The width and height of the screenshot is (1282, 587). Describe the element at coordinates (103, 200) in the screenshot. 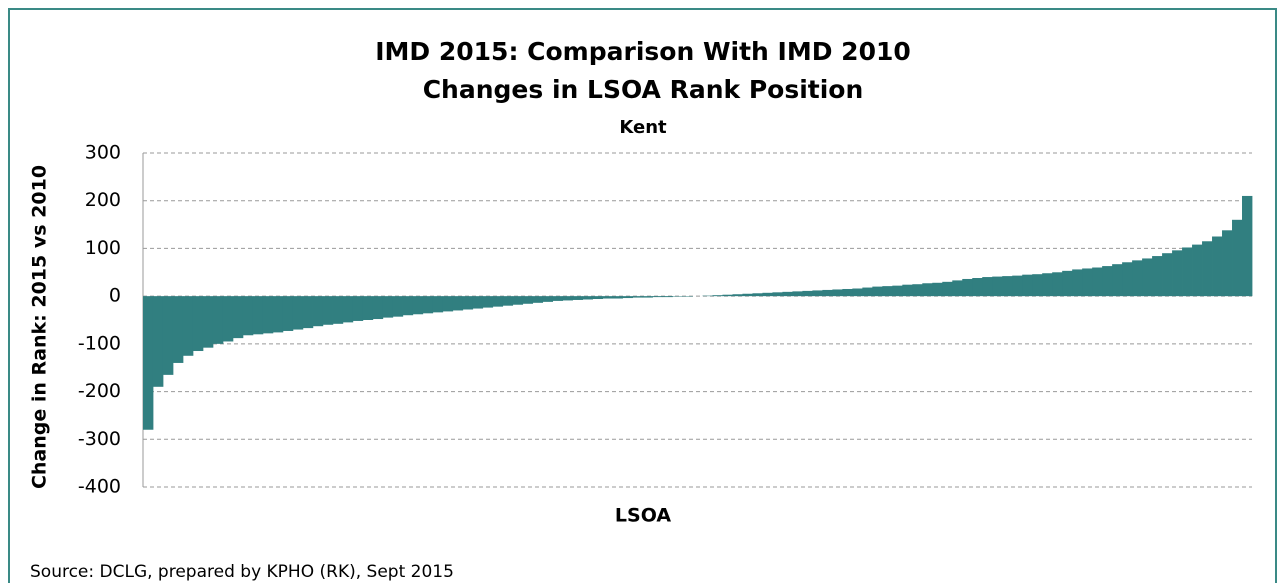

I see `y-tick-label: 200` at that location.